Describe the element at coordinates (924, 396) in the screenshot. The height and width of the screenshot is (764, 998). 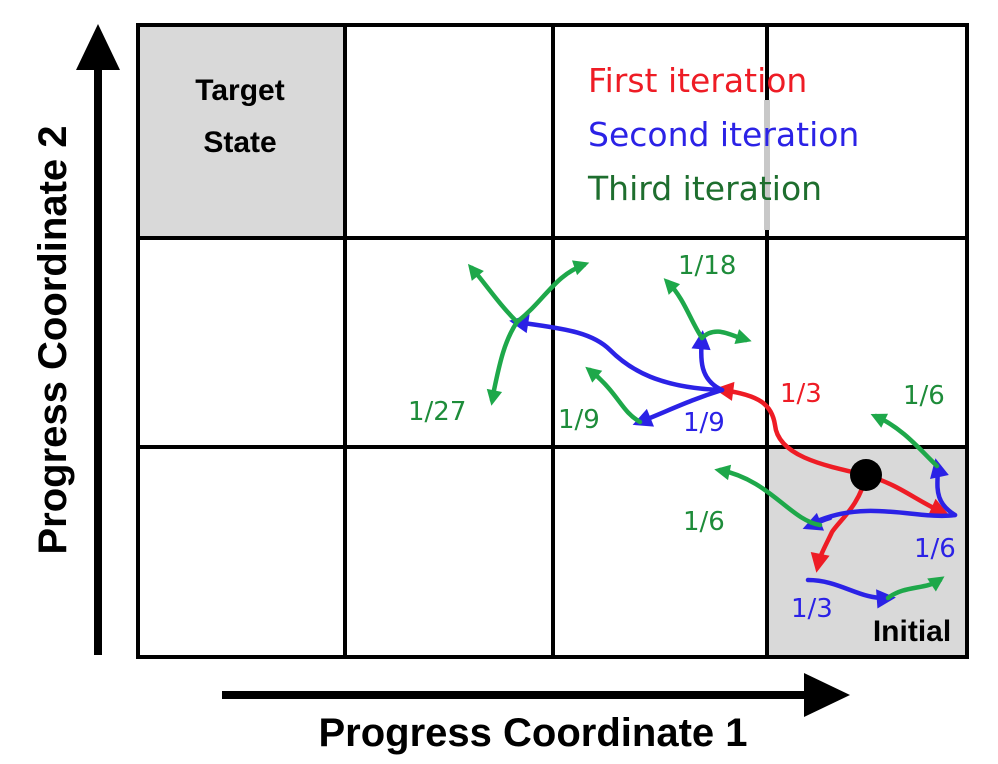
I see `weight-green-1-6-top: 1/6` at that location.